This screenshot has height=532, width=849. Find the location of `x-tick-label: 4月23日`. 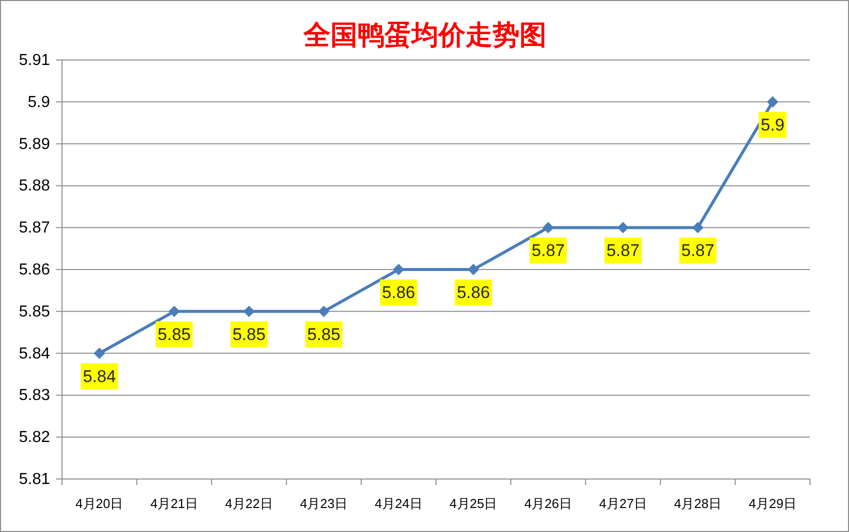

x-tick-label: 4月23日 is located at coordinates (324, 503).